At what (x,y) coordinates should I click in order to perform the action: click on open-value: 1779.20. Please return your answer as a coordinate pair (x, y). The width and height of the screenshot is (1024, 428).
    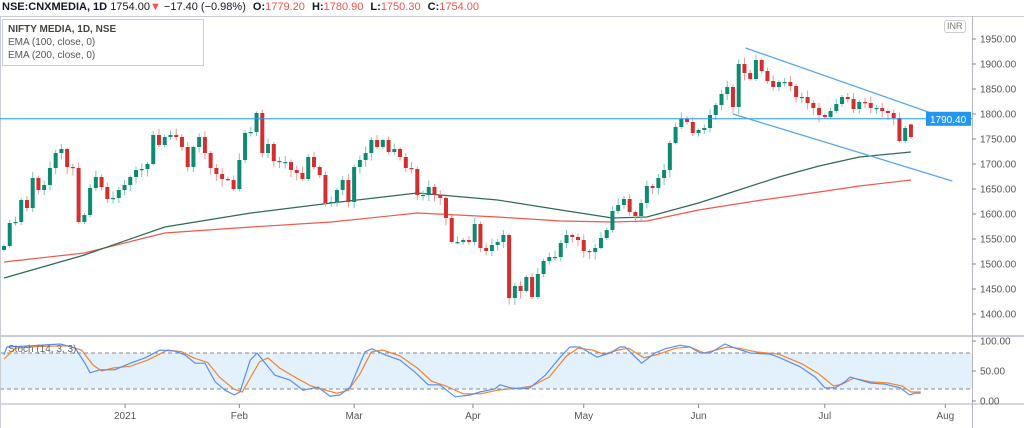
    Looking at the image, I should click on (285, 7).